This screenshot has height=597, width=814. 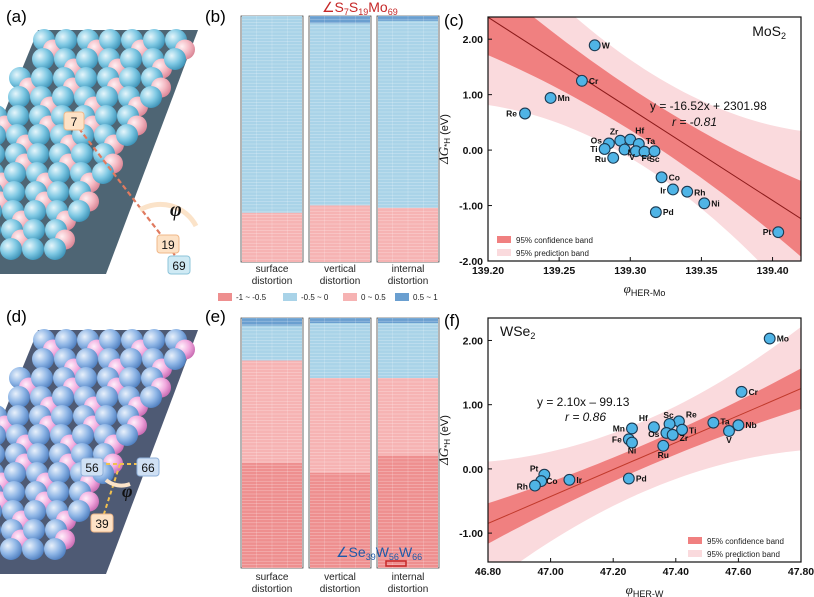 What do you see at coordinates (692, 431) in the screenshot?
I see `point-label-ti: Ti` at bounding box center [692, 431].